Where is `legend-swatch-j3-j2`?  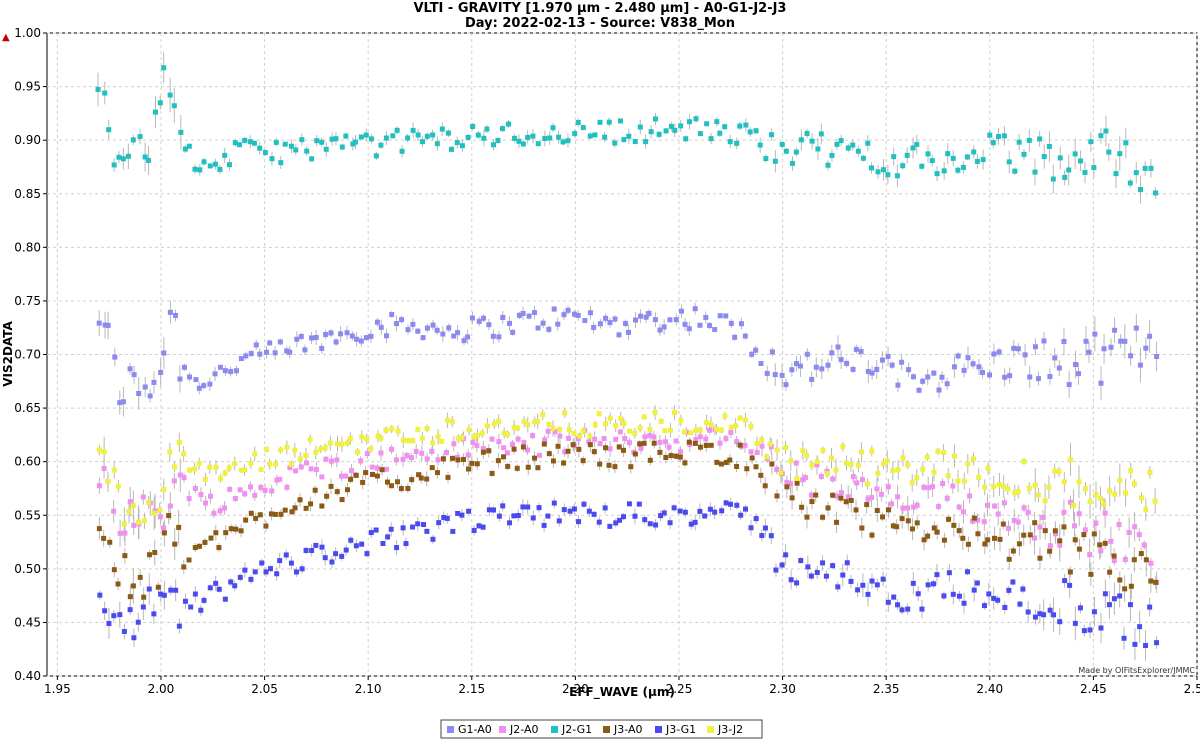
legend-swatch-j3-j2 is located at coordinates (710, 729).